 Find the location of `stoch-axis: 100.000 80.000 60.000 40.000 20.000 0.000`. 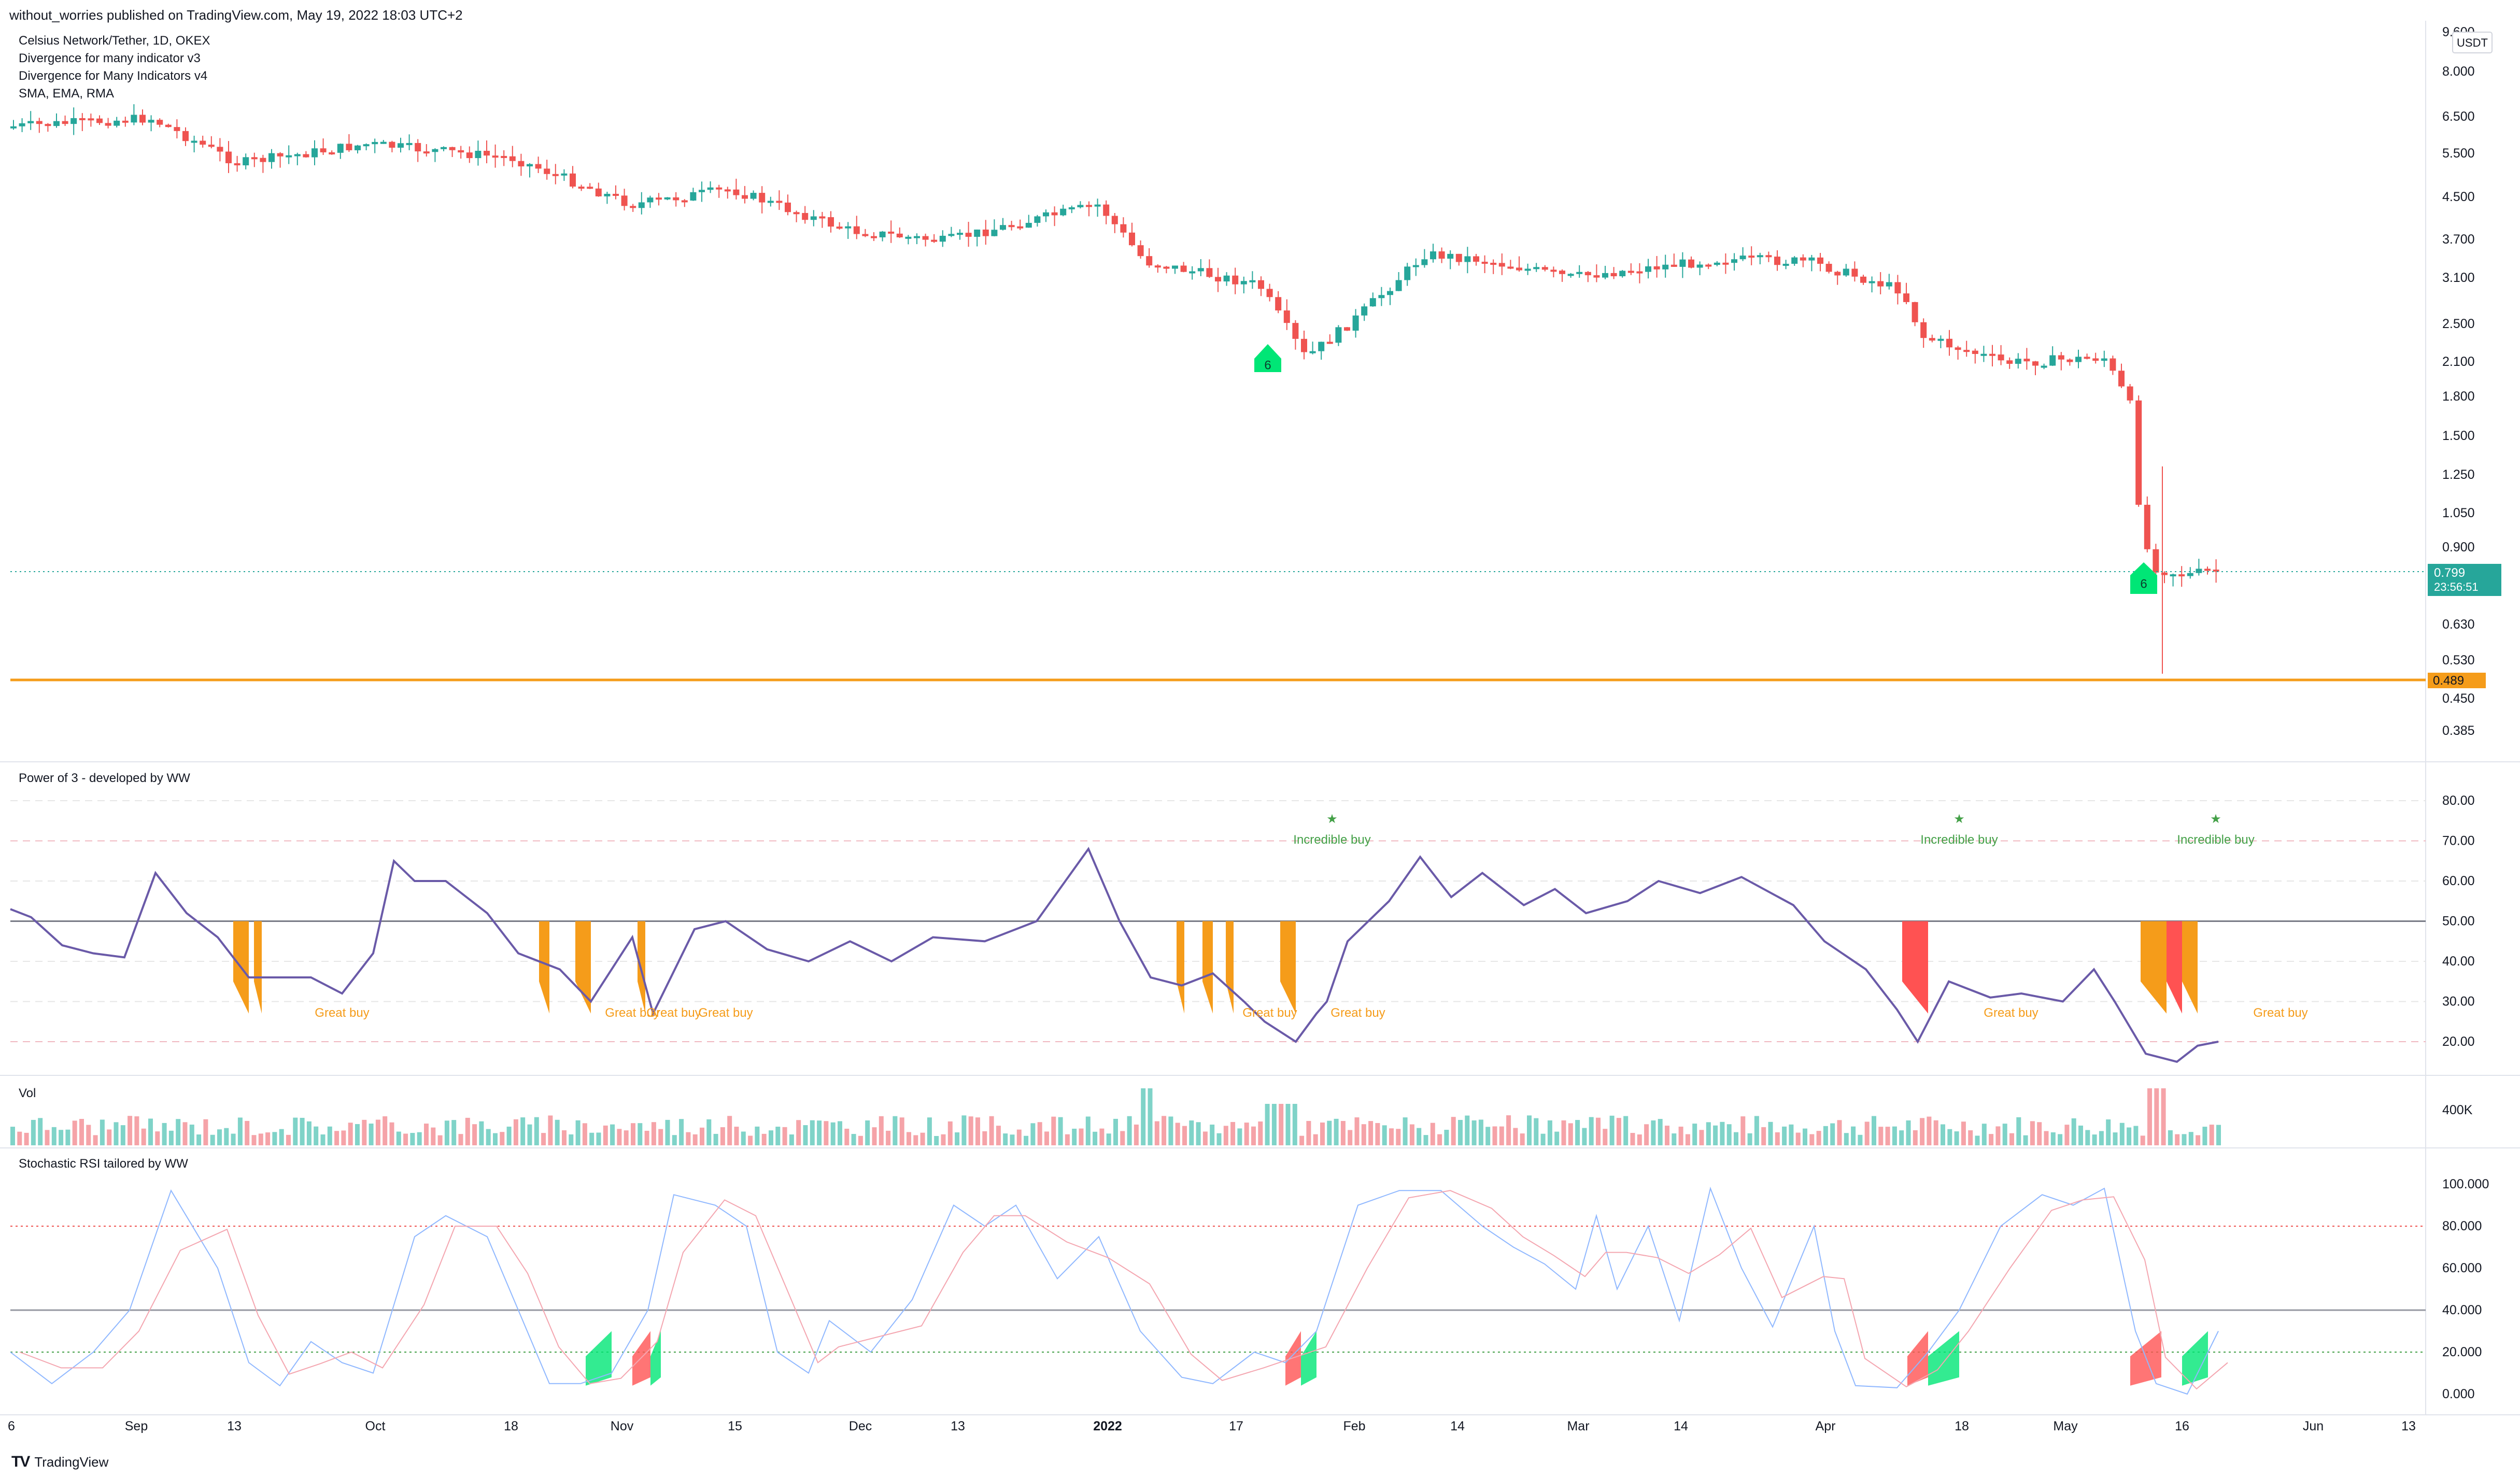

stoch-axis: 100.000 80.000 60.000 40.000 20.000 0.000 is located at coordinates (2465, 1289).